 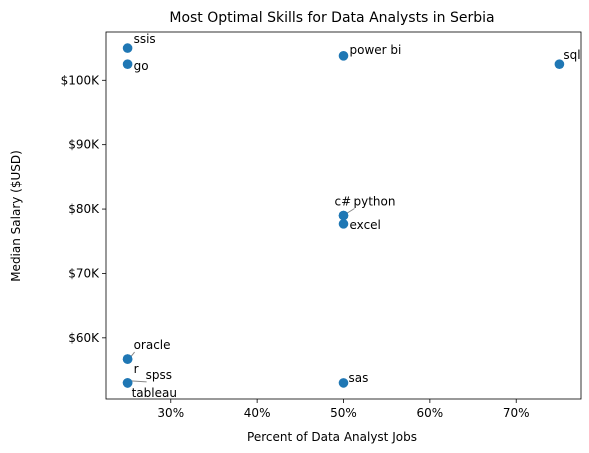 I want to click on y-tick-label: $80K, so click(x=84, y=209).